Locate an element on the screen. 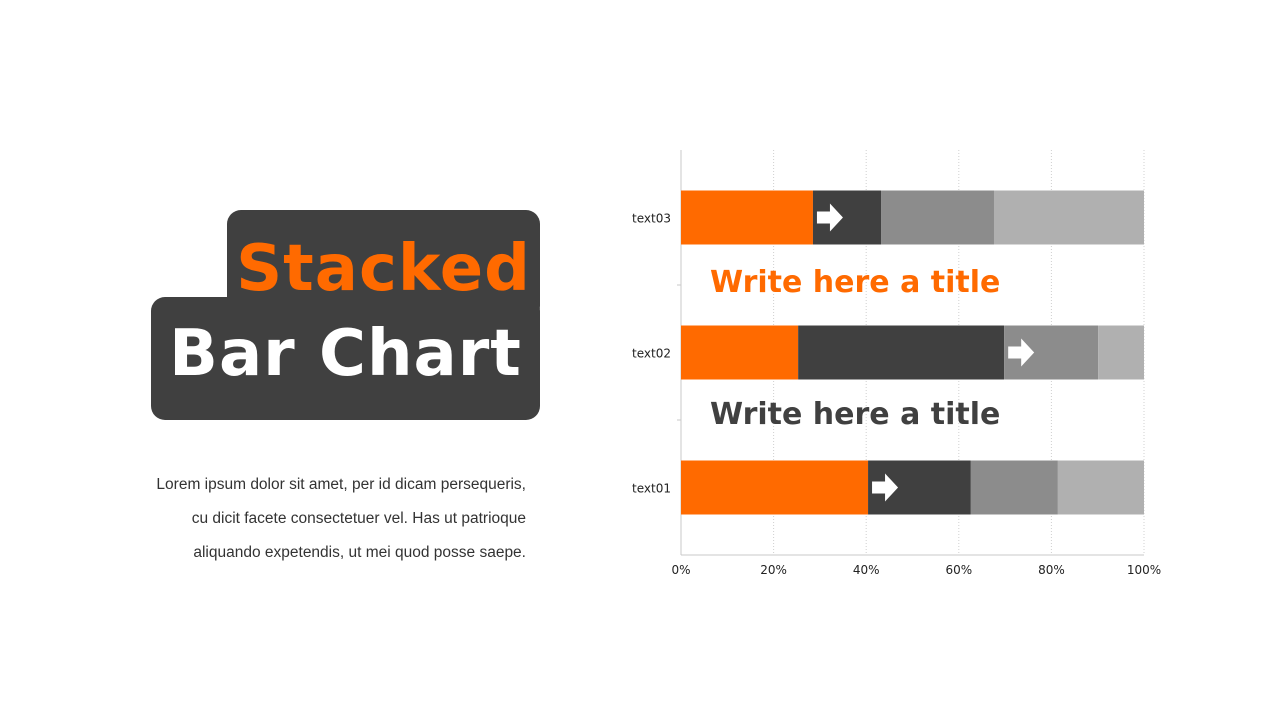  x-tick-label: 20% is located at coordinates (773, 570).